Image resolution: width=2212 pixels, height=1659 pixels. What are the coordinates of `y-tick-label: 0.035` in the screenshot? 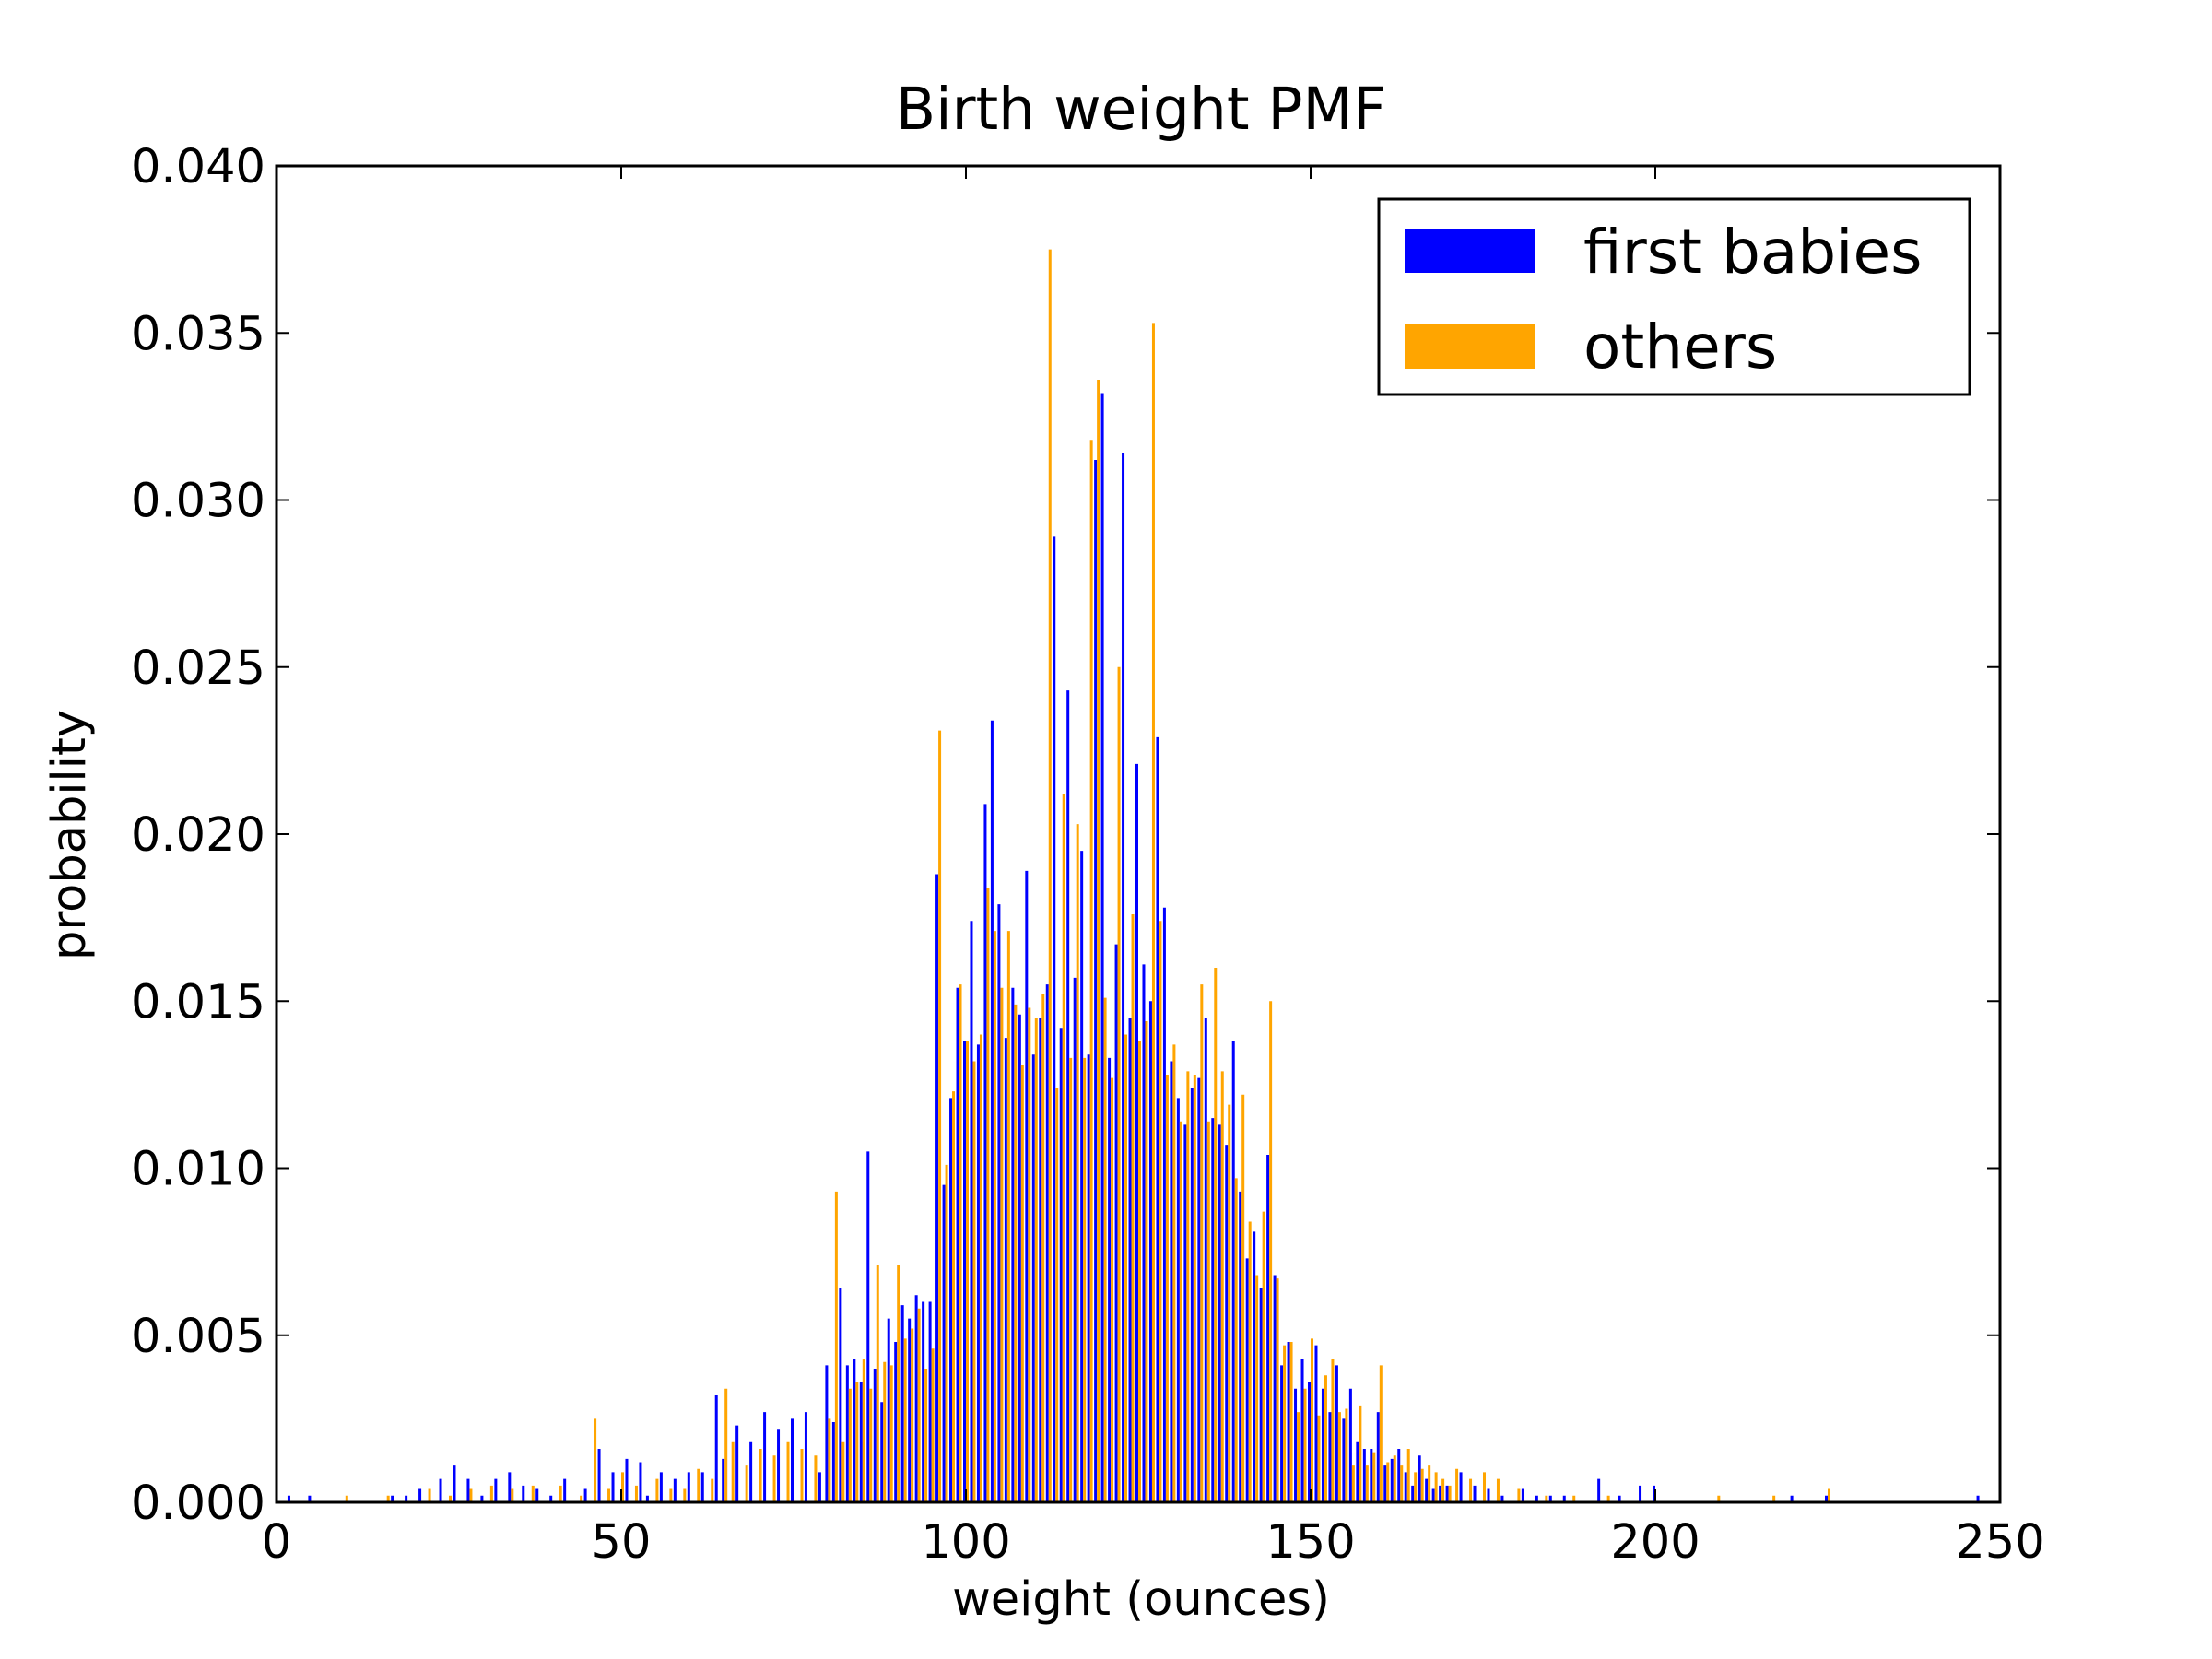 It's located at (198, 334).